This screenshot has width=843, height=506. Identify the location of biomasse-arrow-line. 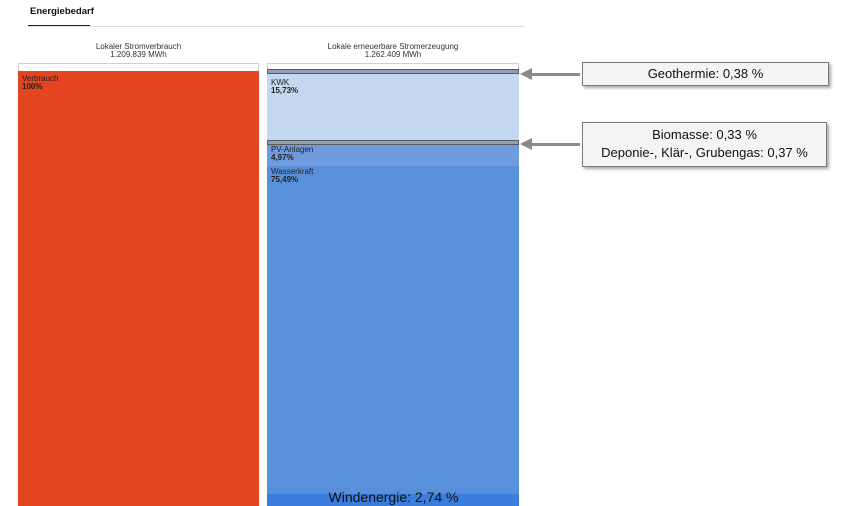
(555, 144).